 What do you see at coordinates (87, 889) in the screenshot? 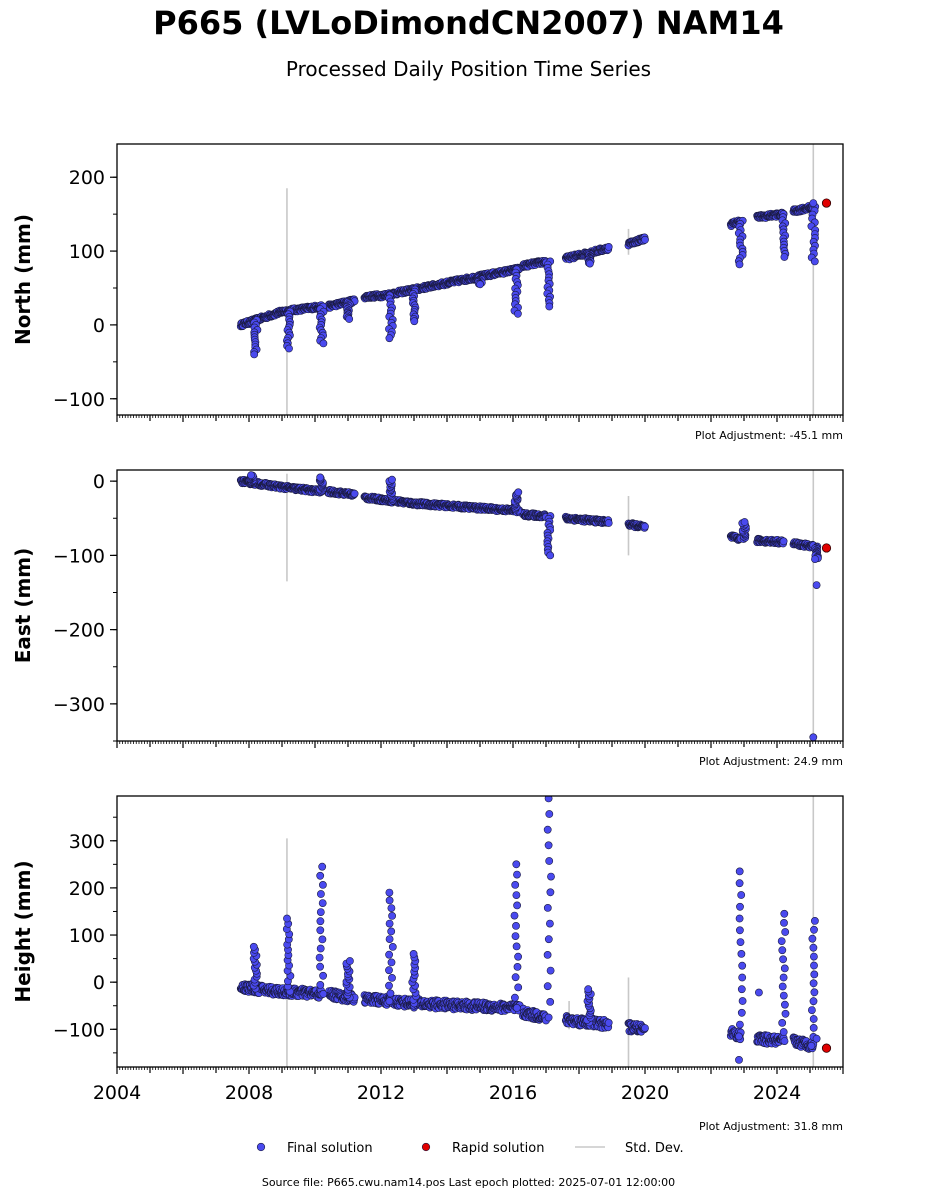
I see `height-ytick-label: 200` at bounding box center [87, 889].